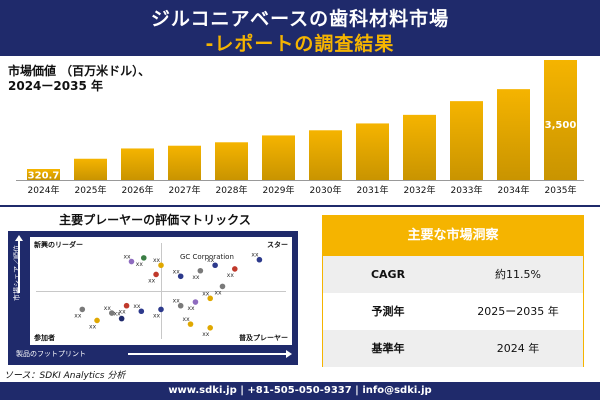  I want to click on x-tick-label: 2032年, so click(420, 190).